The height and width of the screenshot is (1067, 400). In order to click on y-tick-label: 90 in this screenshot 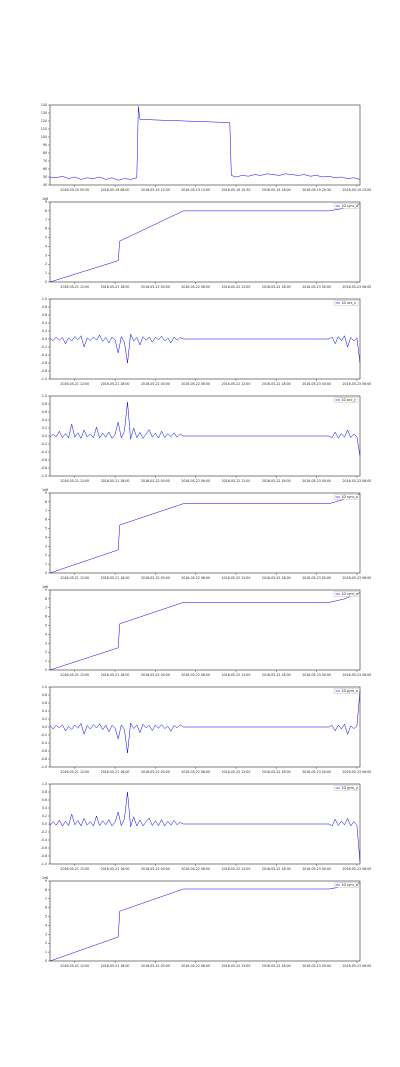, I will do `click(45, 145)`.